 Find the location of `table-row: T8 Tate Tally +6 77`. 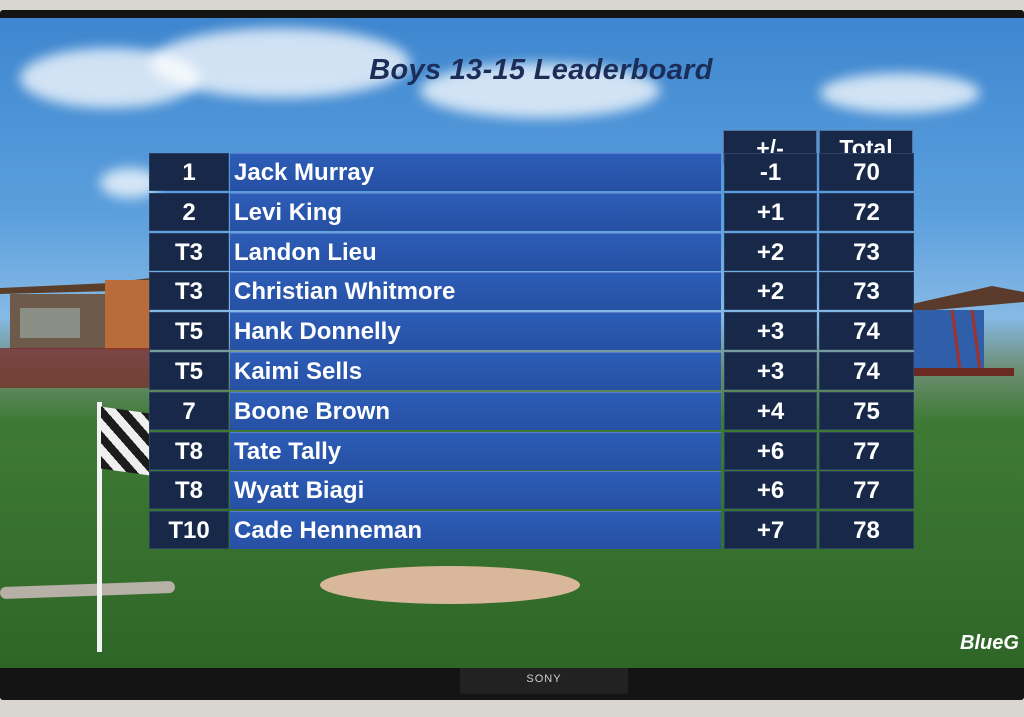

table-row: T8 Tate Tally +6 77 is located at coordinates (531, 450).